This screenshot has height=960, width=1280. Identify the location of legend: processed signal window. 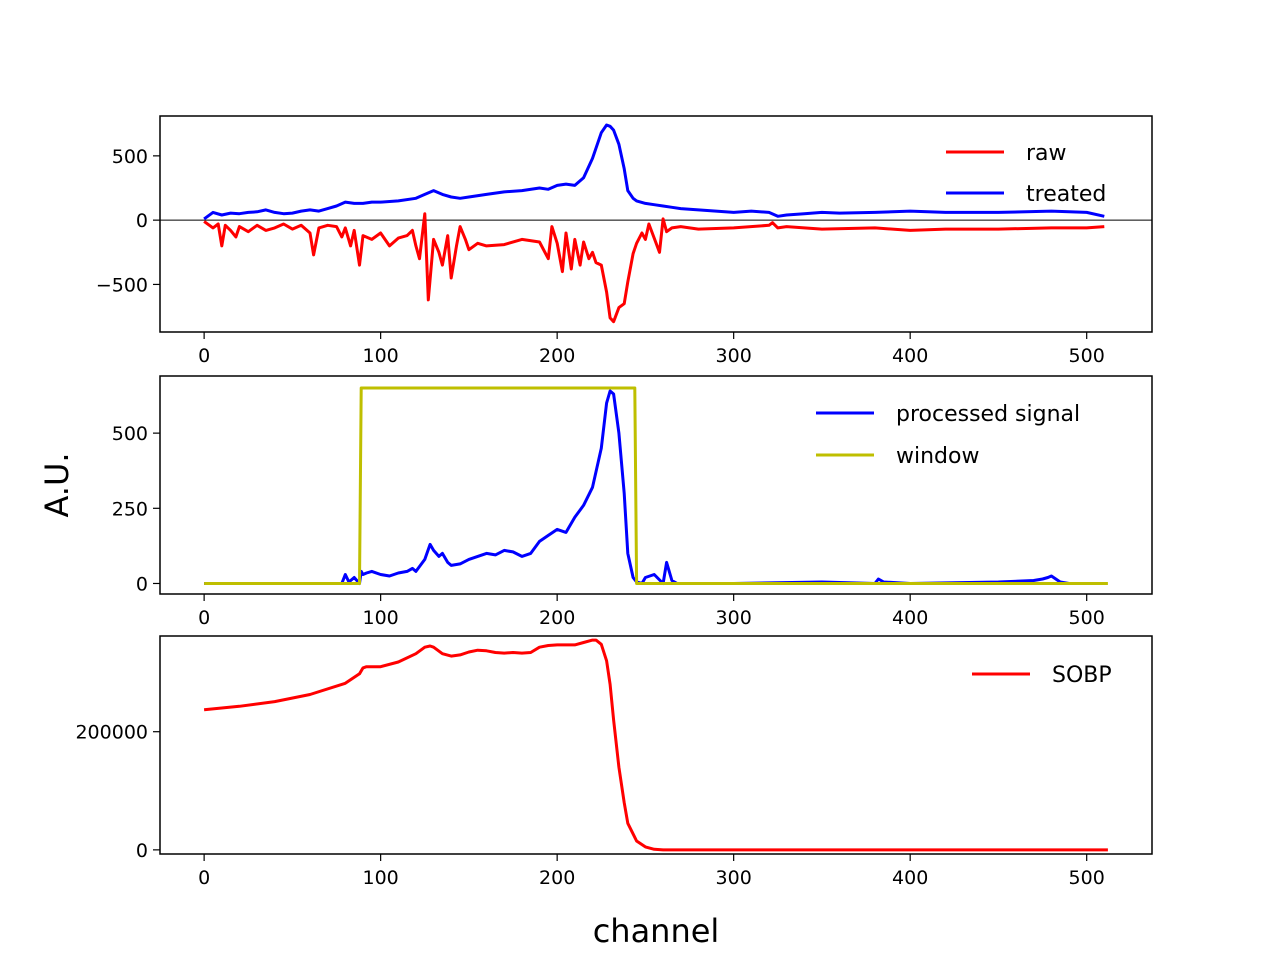
(948, 435).